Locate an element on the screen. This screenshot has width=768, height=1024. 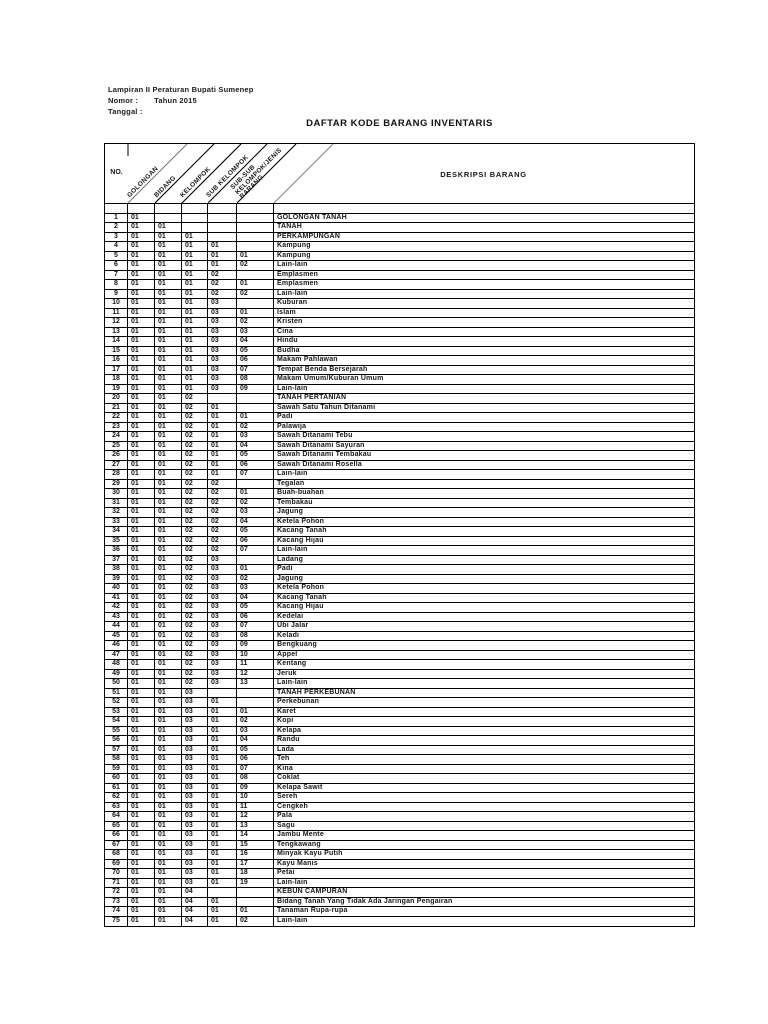
description-cell: TANAH PERKEBUNAN is located at coordinates (316, 692).